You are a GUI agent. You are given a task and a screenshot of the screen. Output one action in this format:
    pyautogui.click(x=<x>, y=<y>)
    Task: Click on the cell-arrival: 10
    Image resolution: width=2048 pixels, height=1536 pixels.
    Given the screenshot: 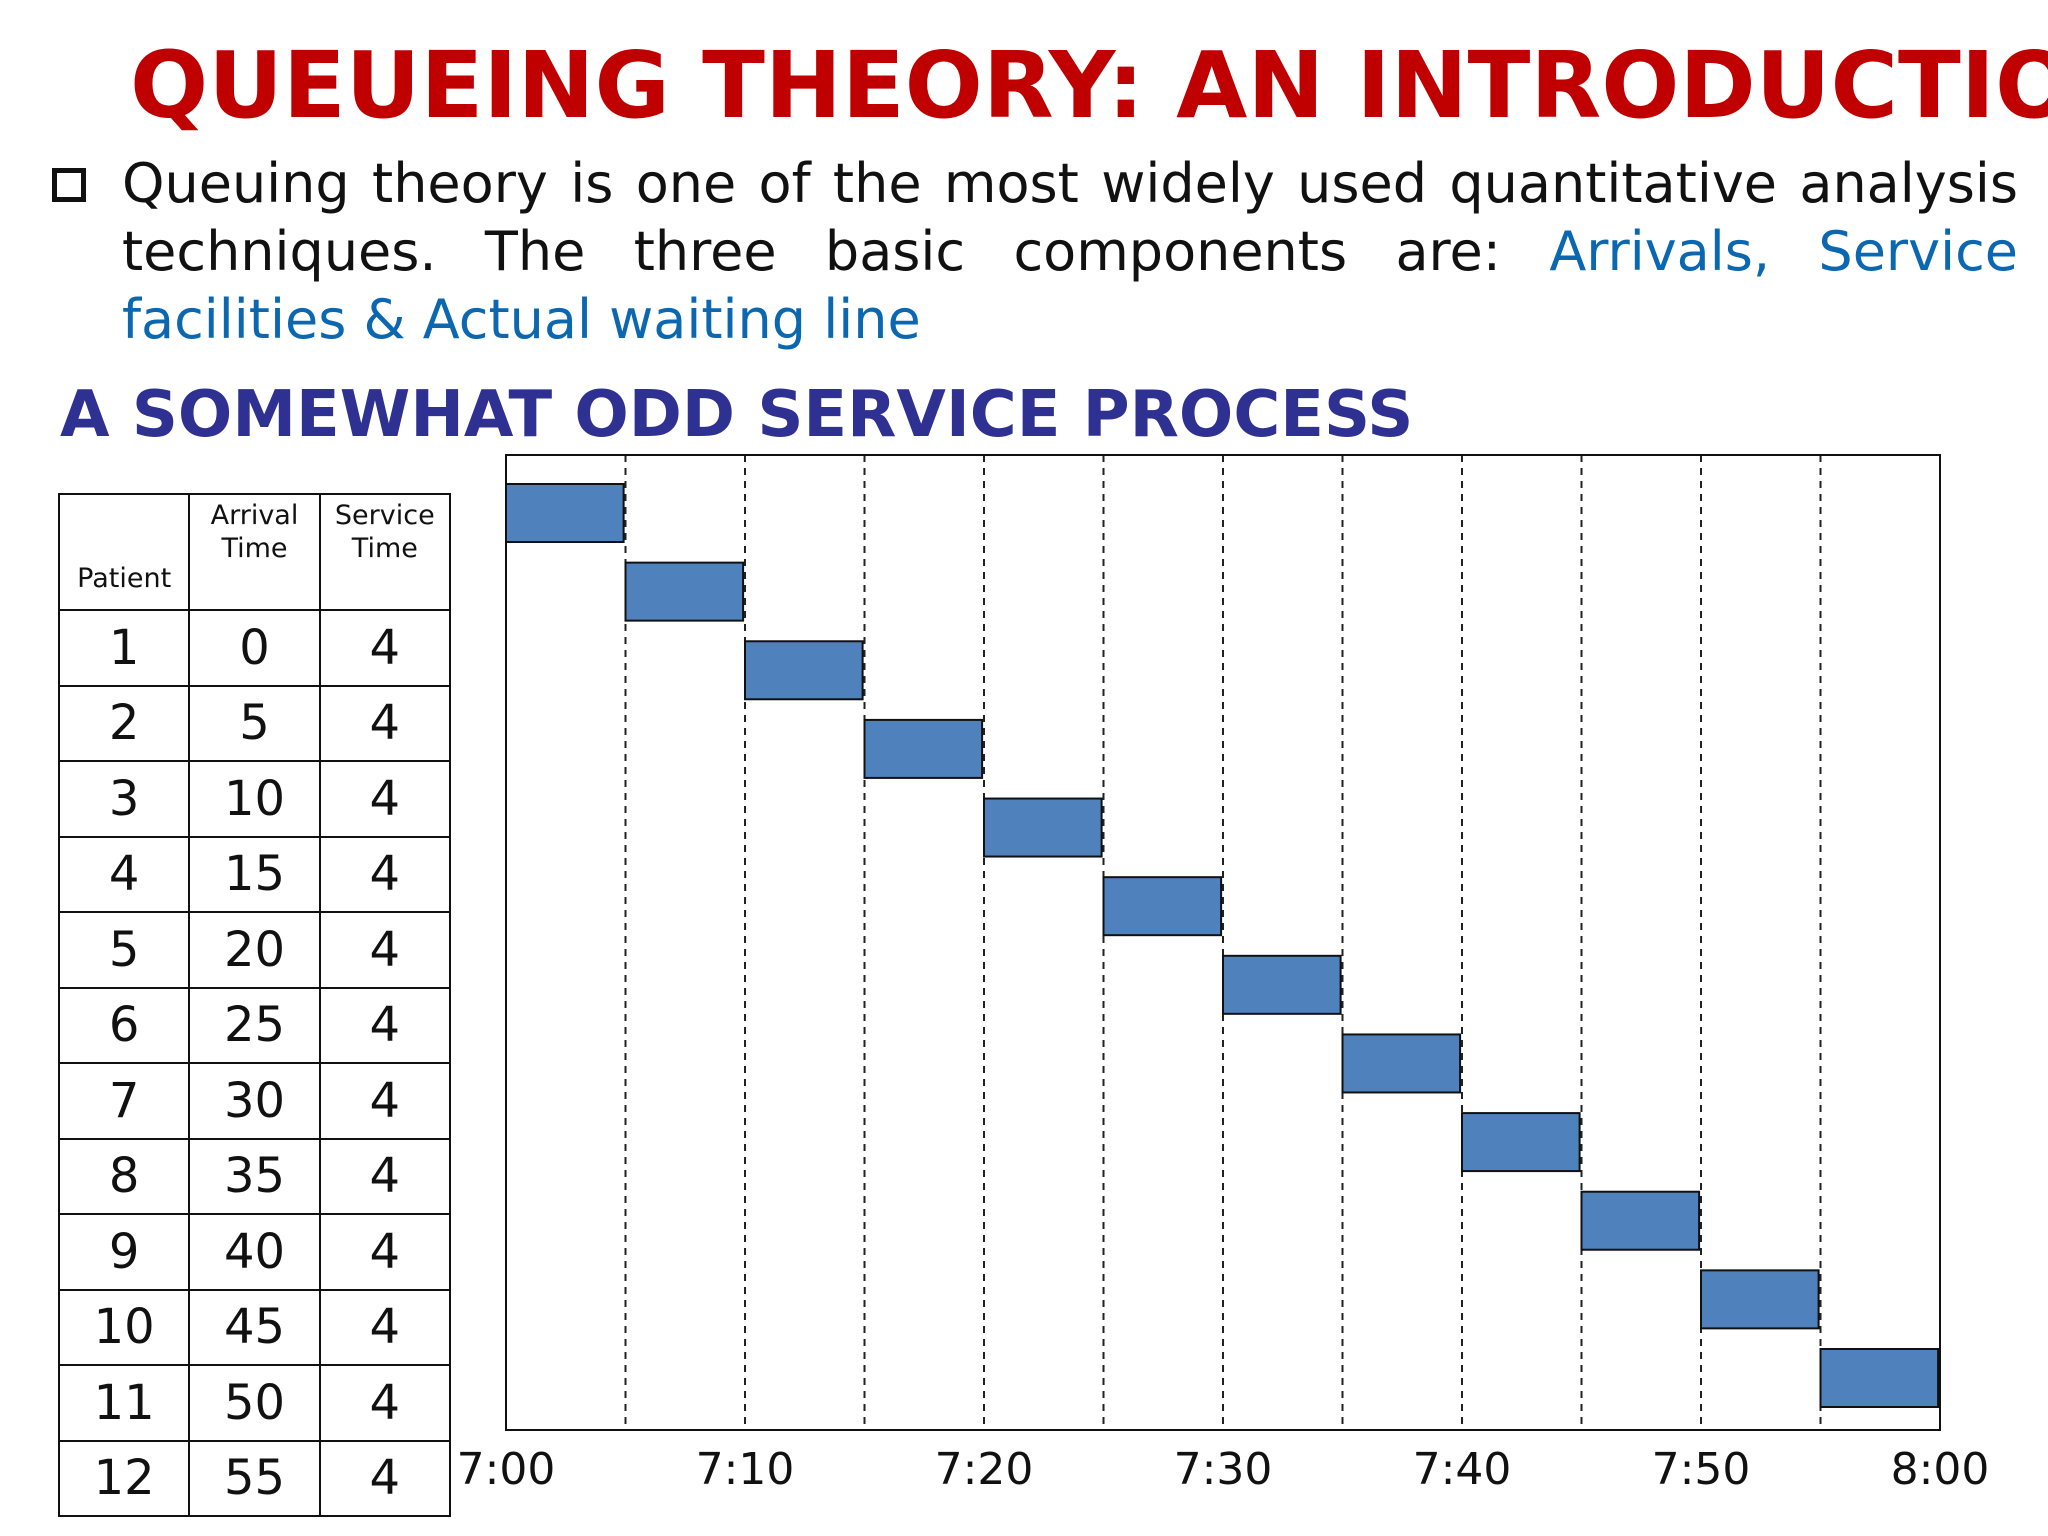 What is the action you would take?
    pyautogui.click(x=254, y=799)
    